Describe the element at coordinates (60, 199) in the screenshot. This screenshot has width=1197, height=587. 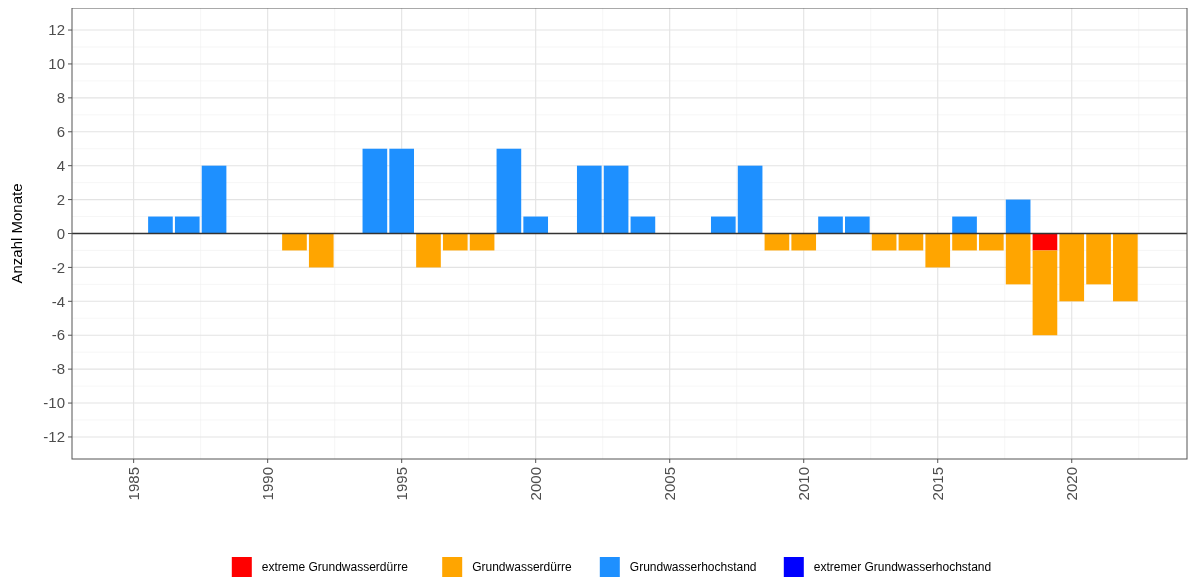
I see `y-tick-label: 2` at that location.